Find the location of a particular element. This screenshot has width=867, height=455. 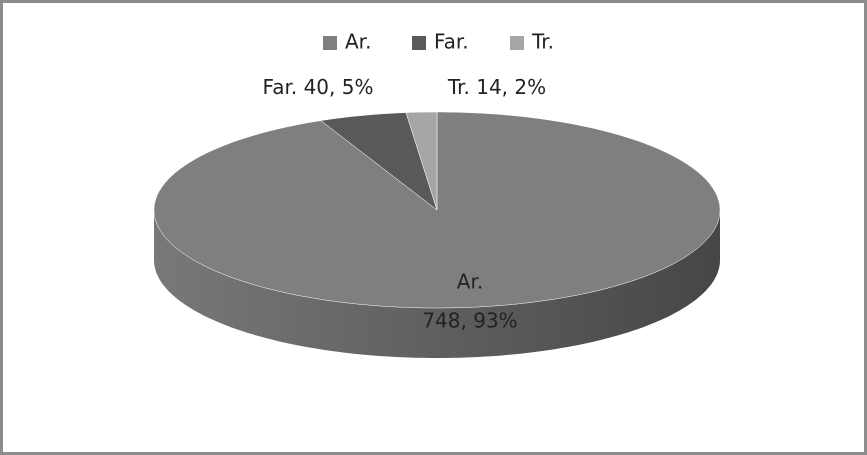

data-label-name: Ar. is located at coordinates (470, 282).